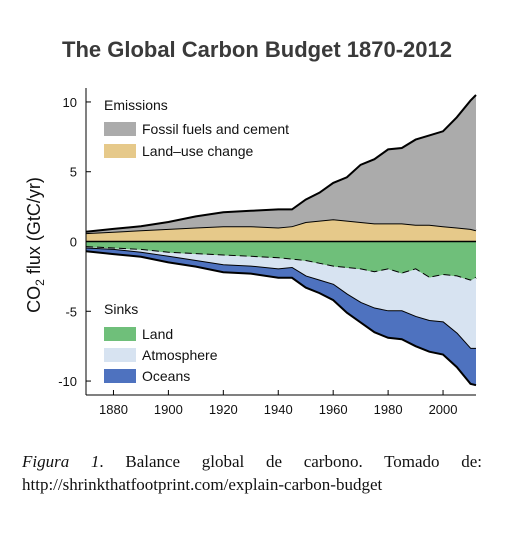  Describe the element at coordinates (198, 151) in the screenshot. I see `legend-label: Land–use change` at that location.